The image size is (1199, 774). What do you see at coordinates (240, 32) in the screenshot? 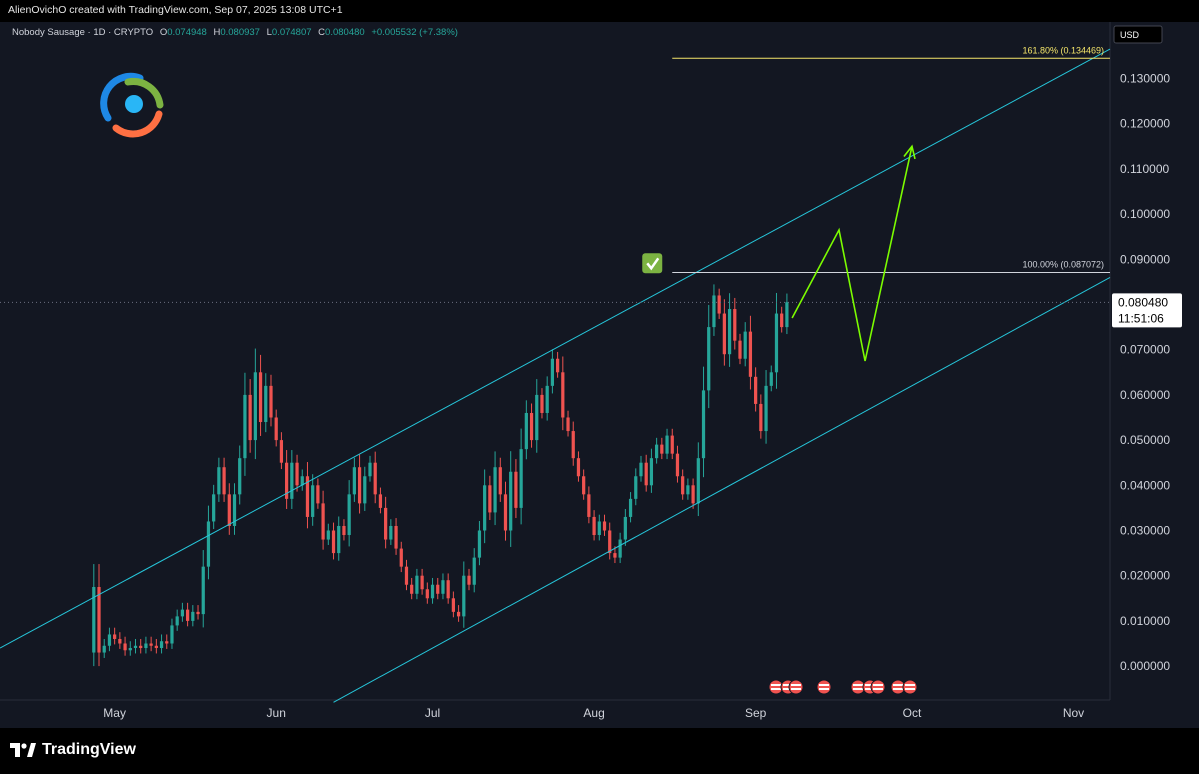
I see `legend-high: 0.080937` at bounding box center [240, 32].